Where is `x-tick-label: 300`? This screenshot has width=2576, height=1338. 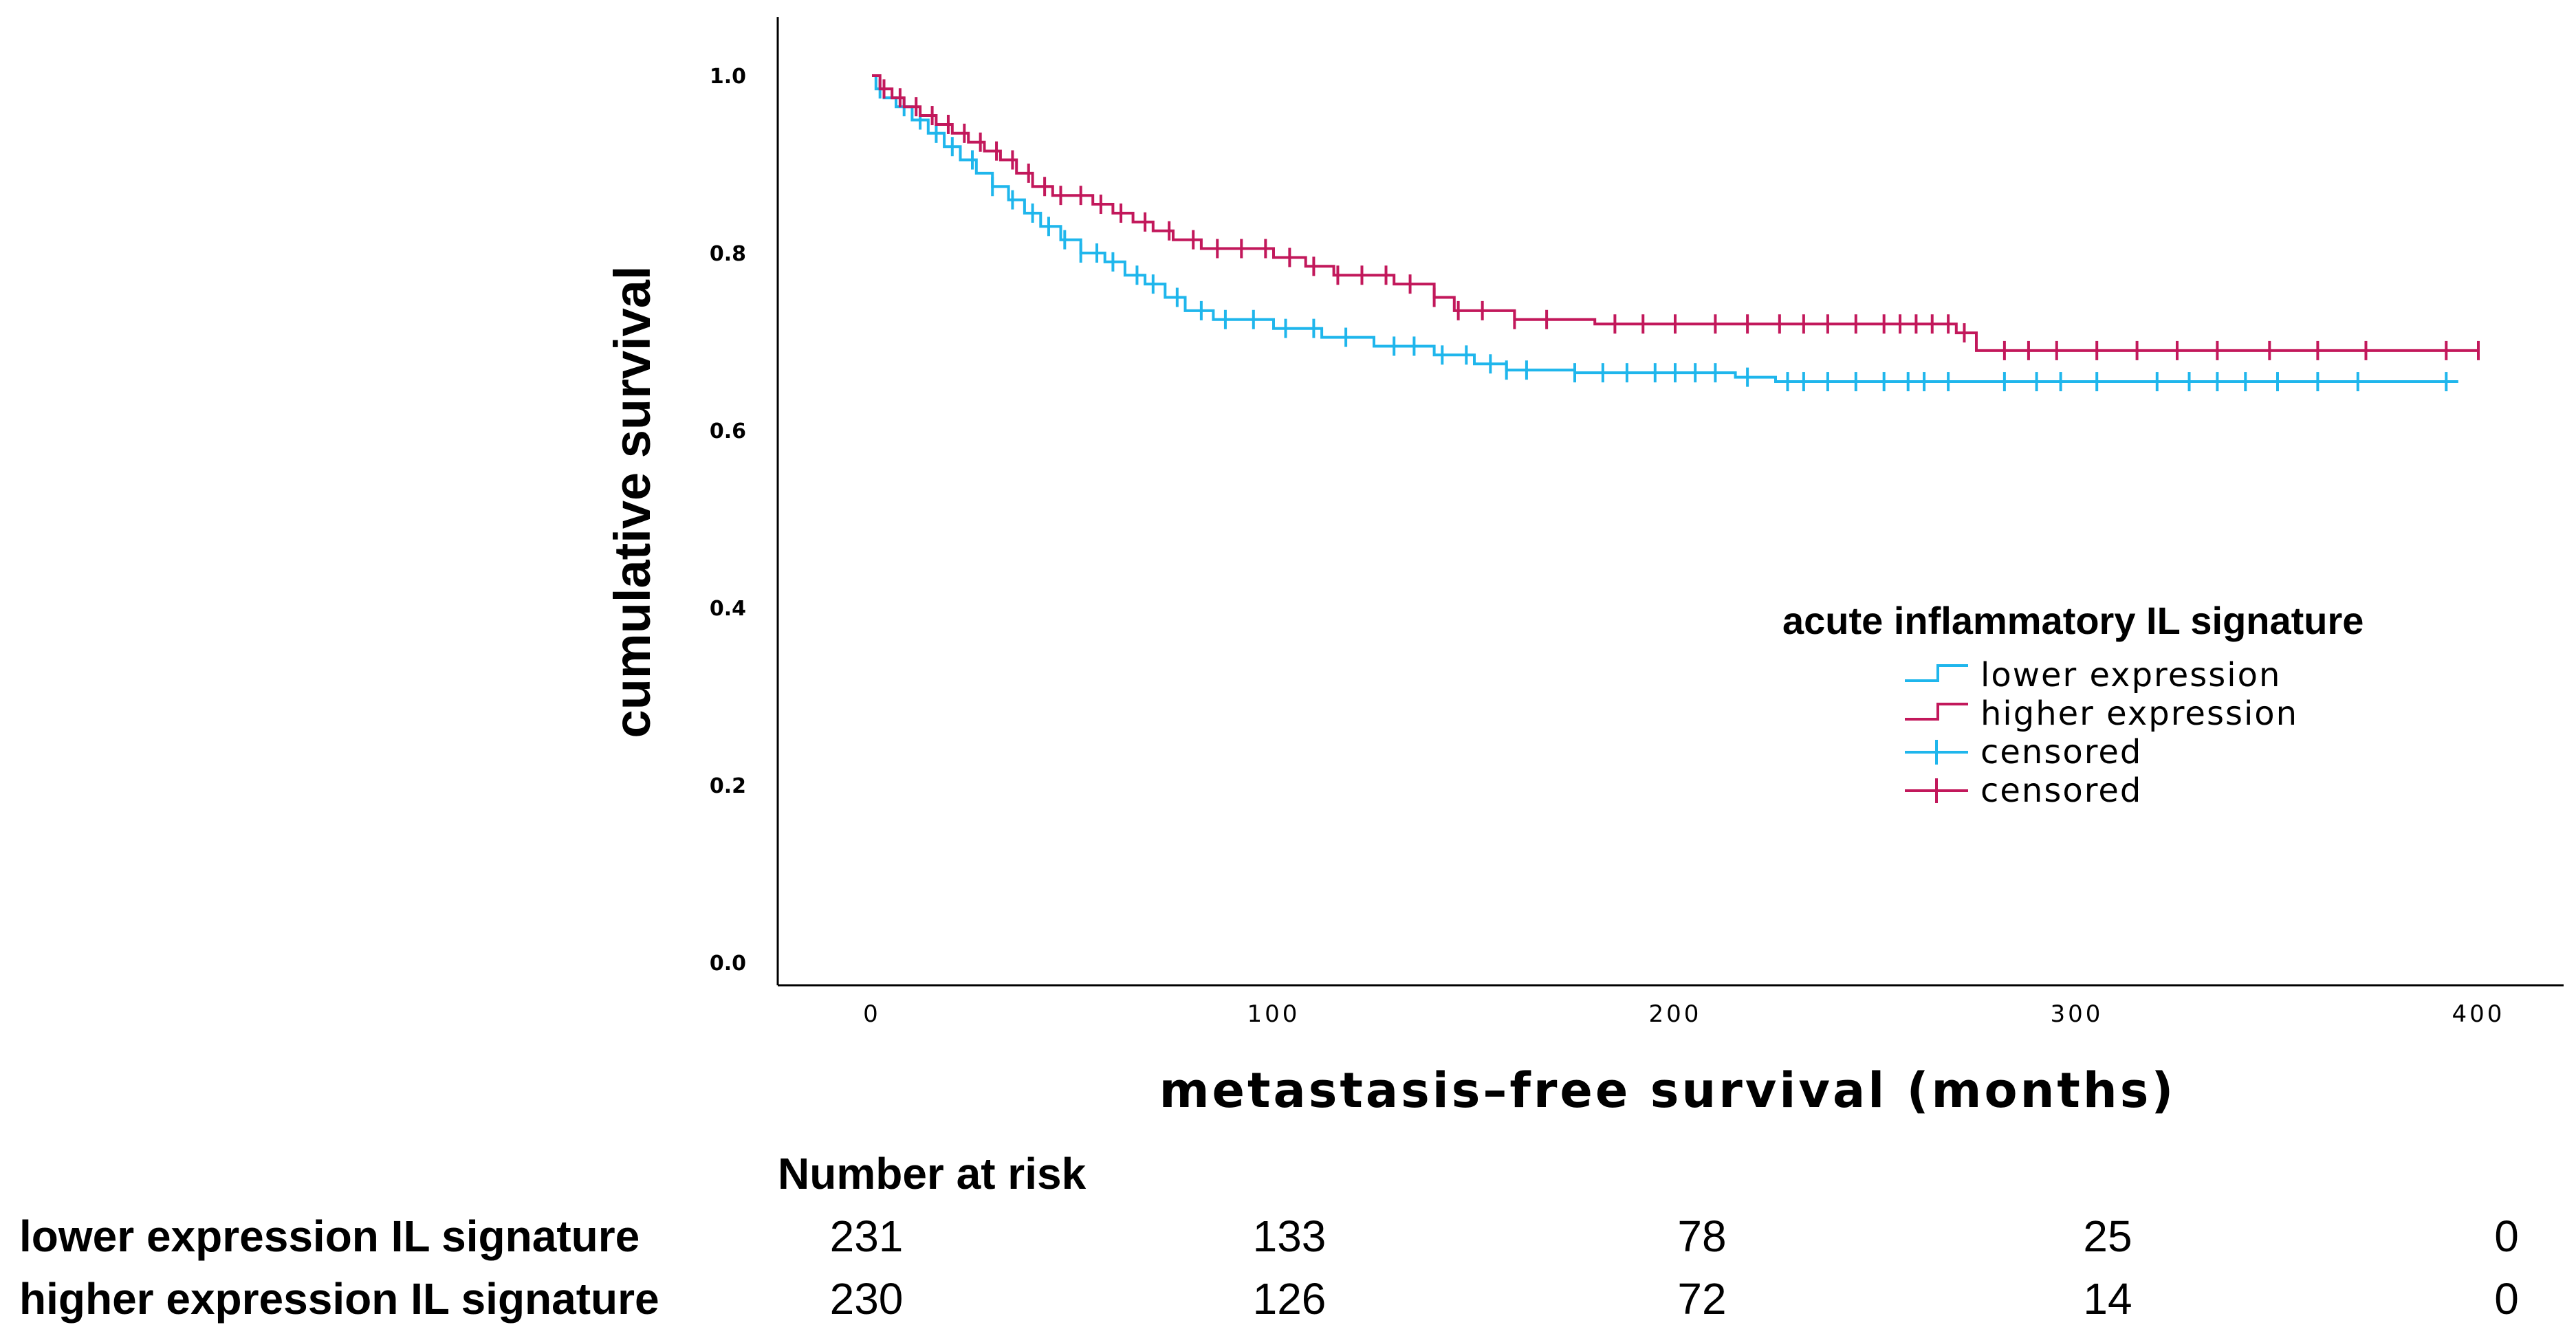 x-tick-label: 300 is located at coordinates (2077, 1014).